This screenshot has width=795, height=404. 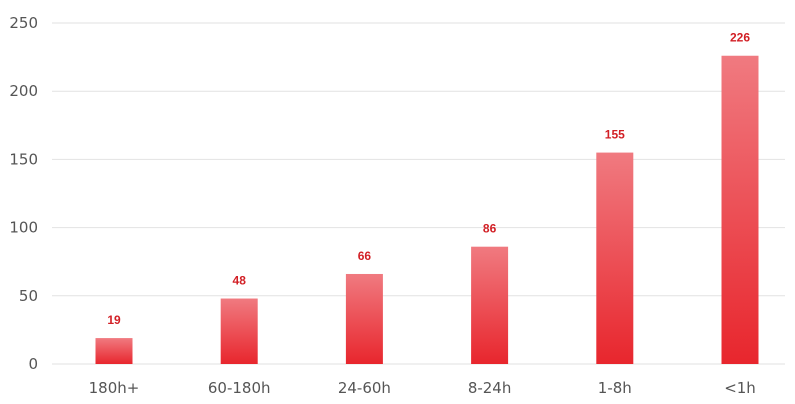 I want to click on x-tick-label: 24-60h, so click(x=364, y=388).